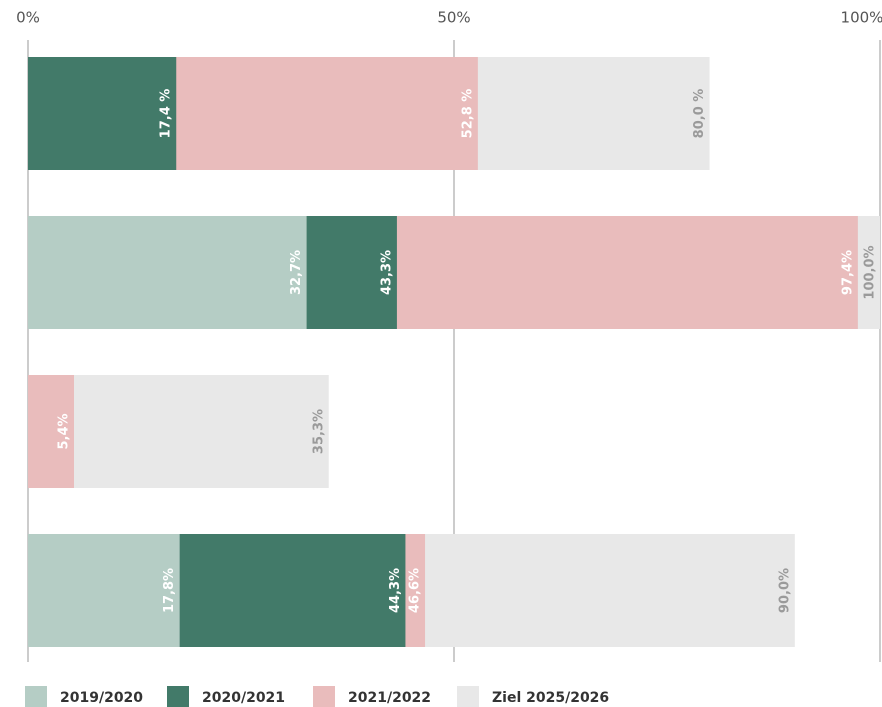 The width and height of the screenshot is (882, 707). What do you see at coordinates (318, 431) in the screenshot?
I see `value-label: 35,3%` at bounding box center [318, 431].